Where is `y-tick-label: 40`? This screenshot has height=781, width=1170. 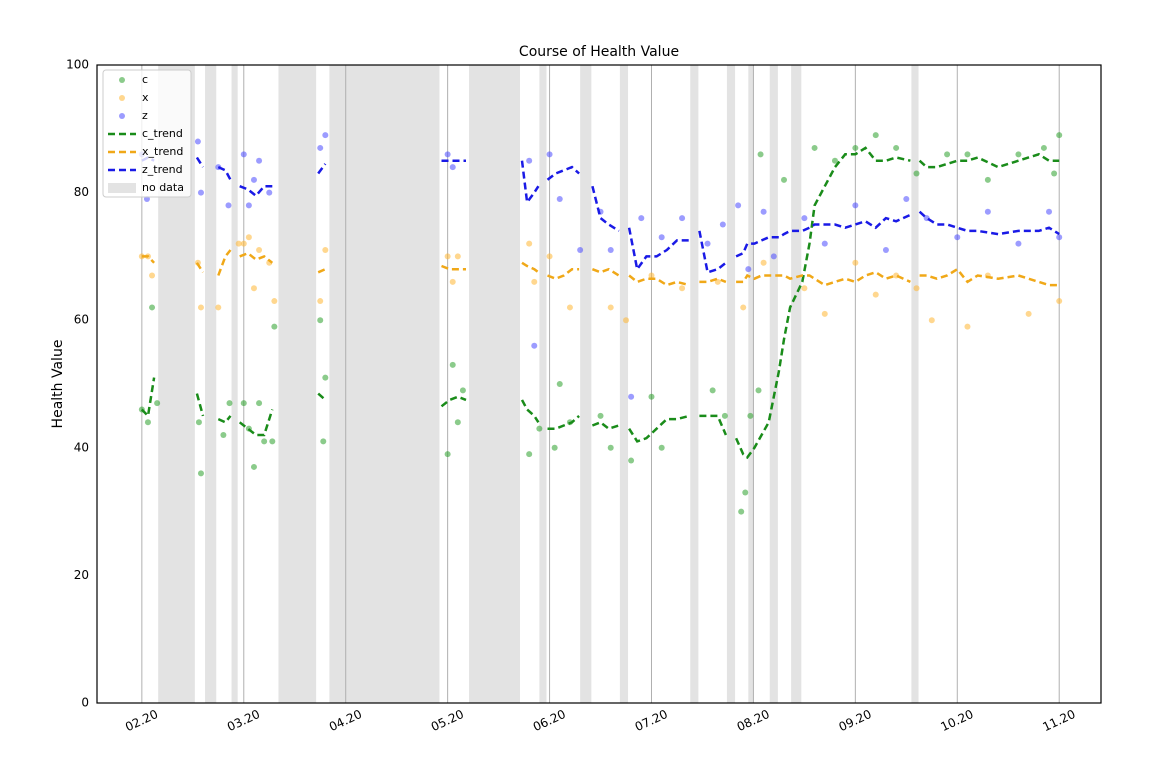 y-tick-label: 40 is located at coordinates (81, 447).